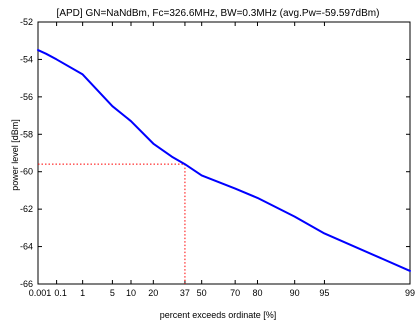 The width and height of the screenshot is (416, 322). Describe the element at coordinates (235, 293) in the screenshot. I see `x-tick-label: 70` at that location.